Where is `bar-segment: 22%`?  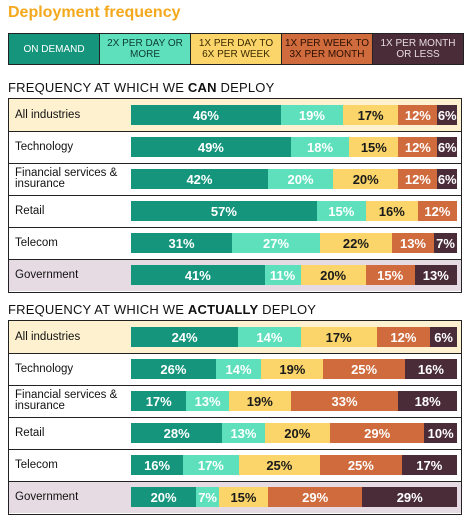 bar-segment: 22% is located at coordinates (356, 243).